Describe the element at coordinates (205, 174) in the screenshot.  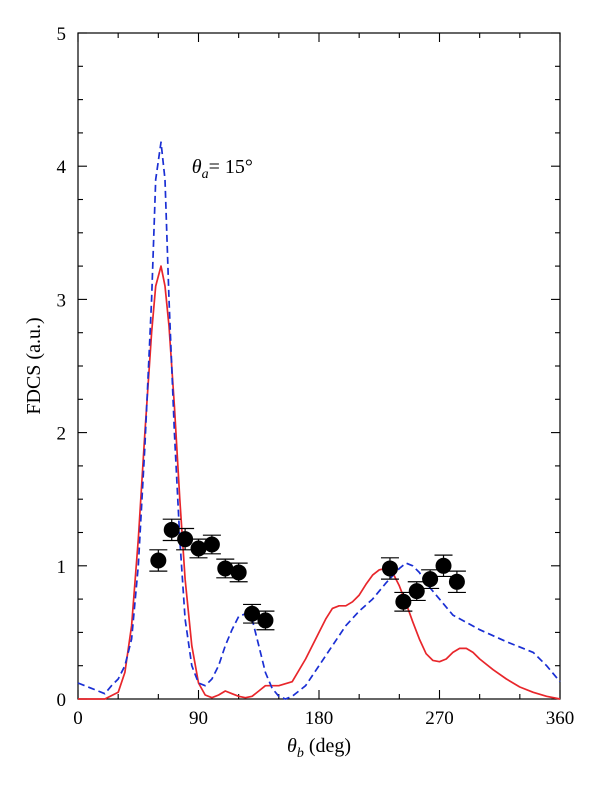
I see `annotation-subscript: a` at that location.